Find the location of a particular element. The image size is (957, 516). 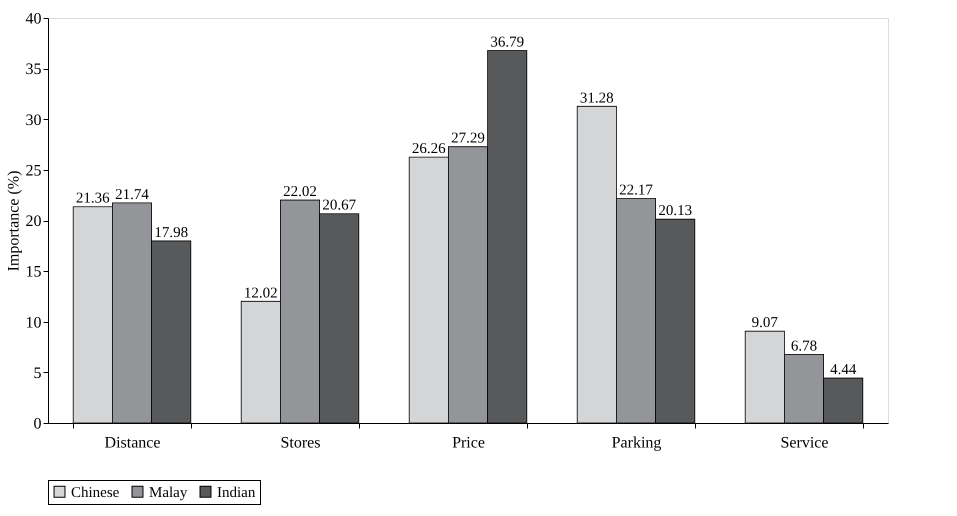

y-tick-label: 0 is located at coordinates (38, 424).